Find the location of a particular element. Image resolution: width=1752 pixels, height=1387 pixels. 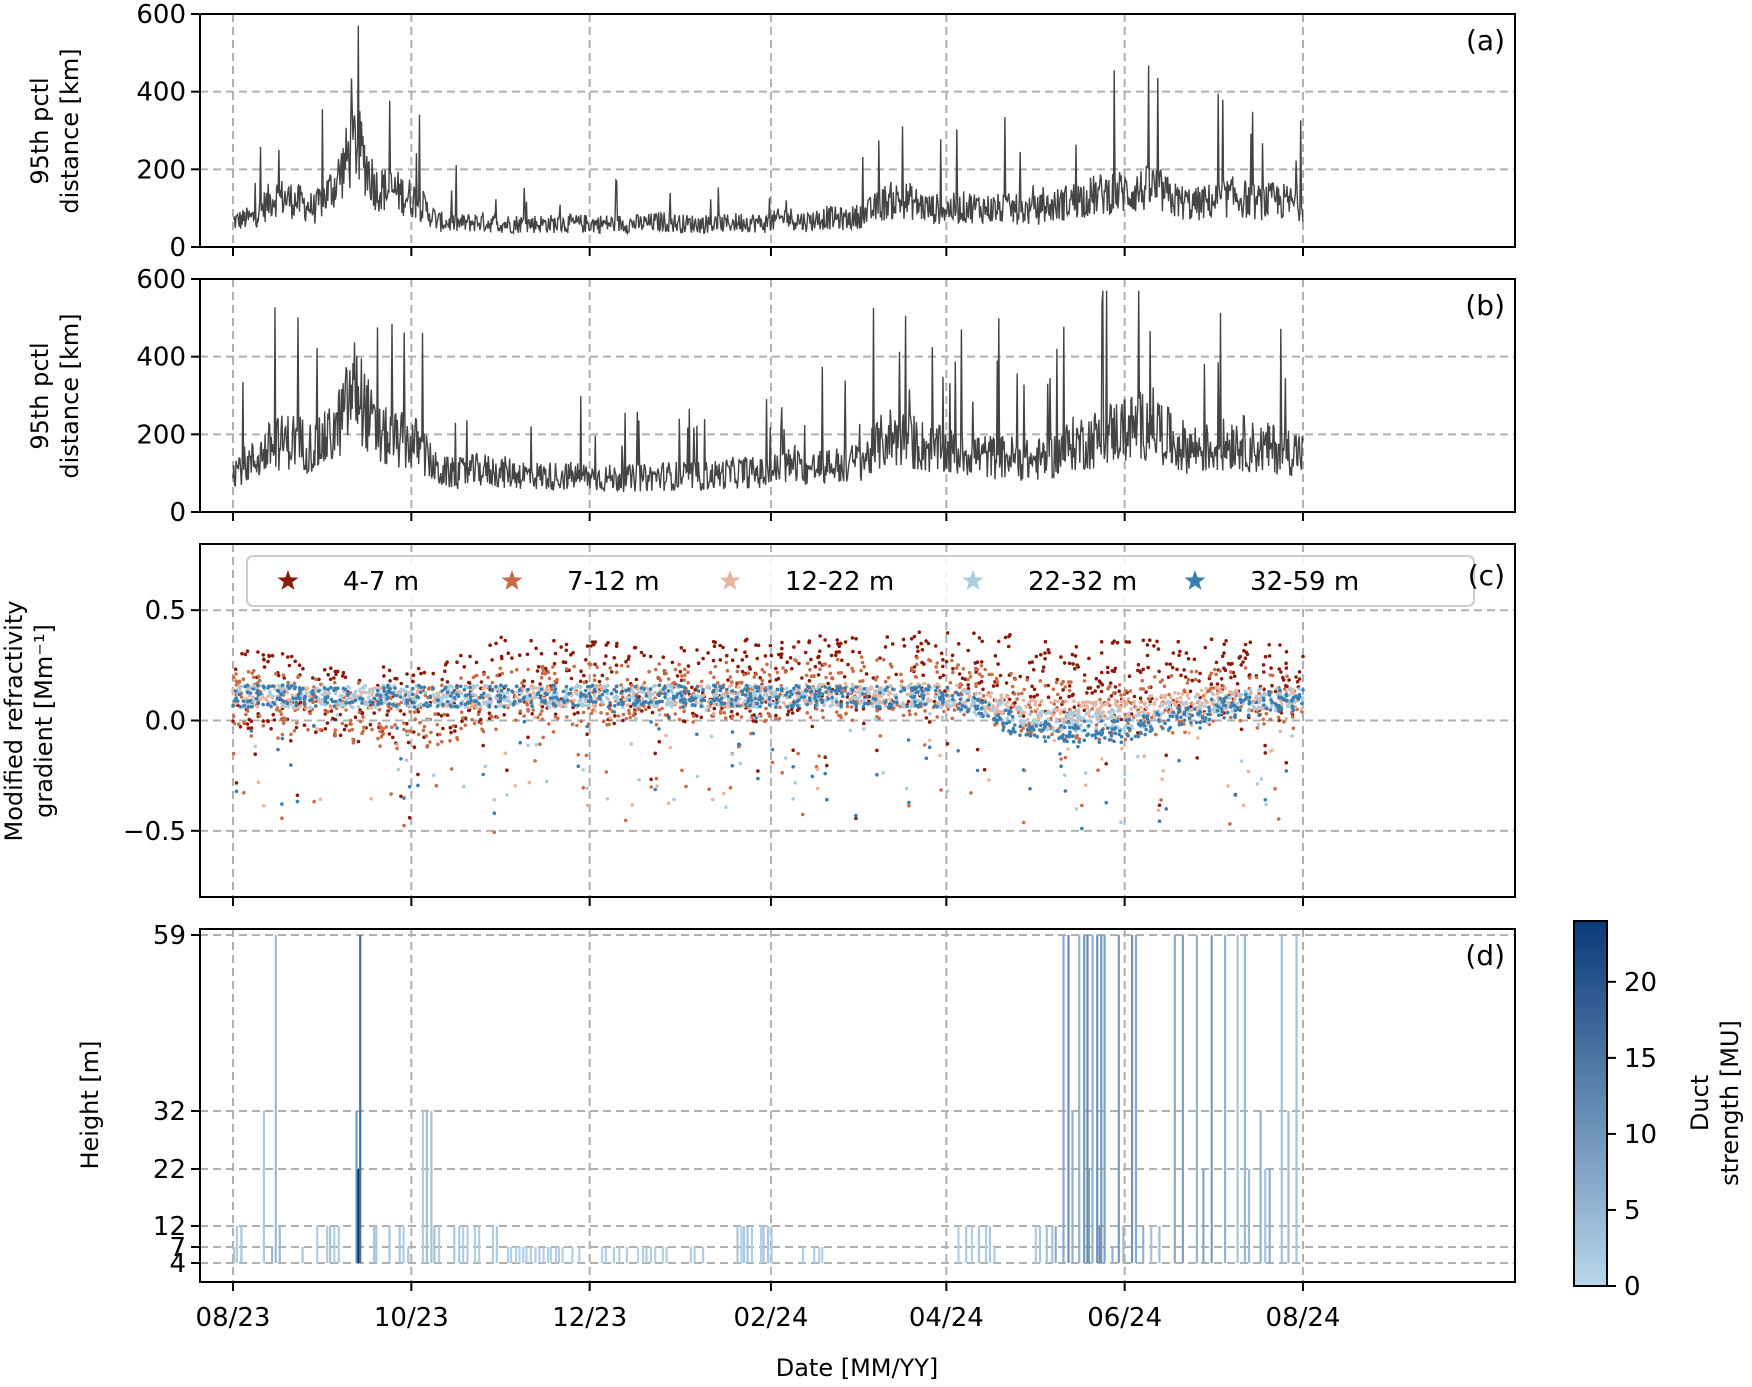

panel-a-xticks is located at coordinates (768, 251).